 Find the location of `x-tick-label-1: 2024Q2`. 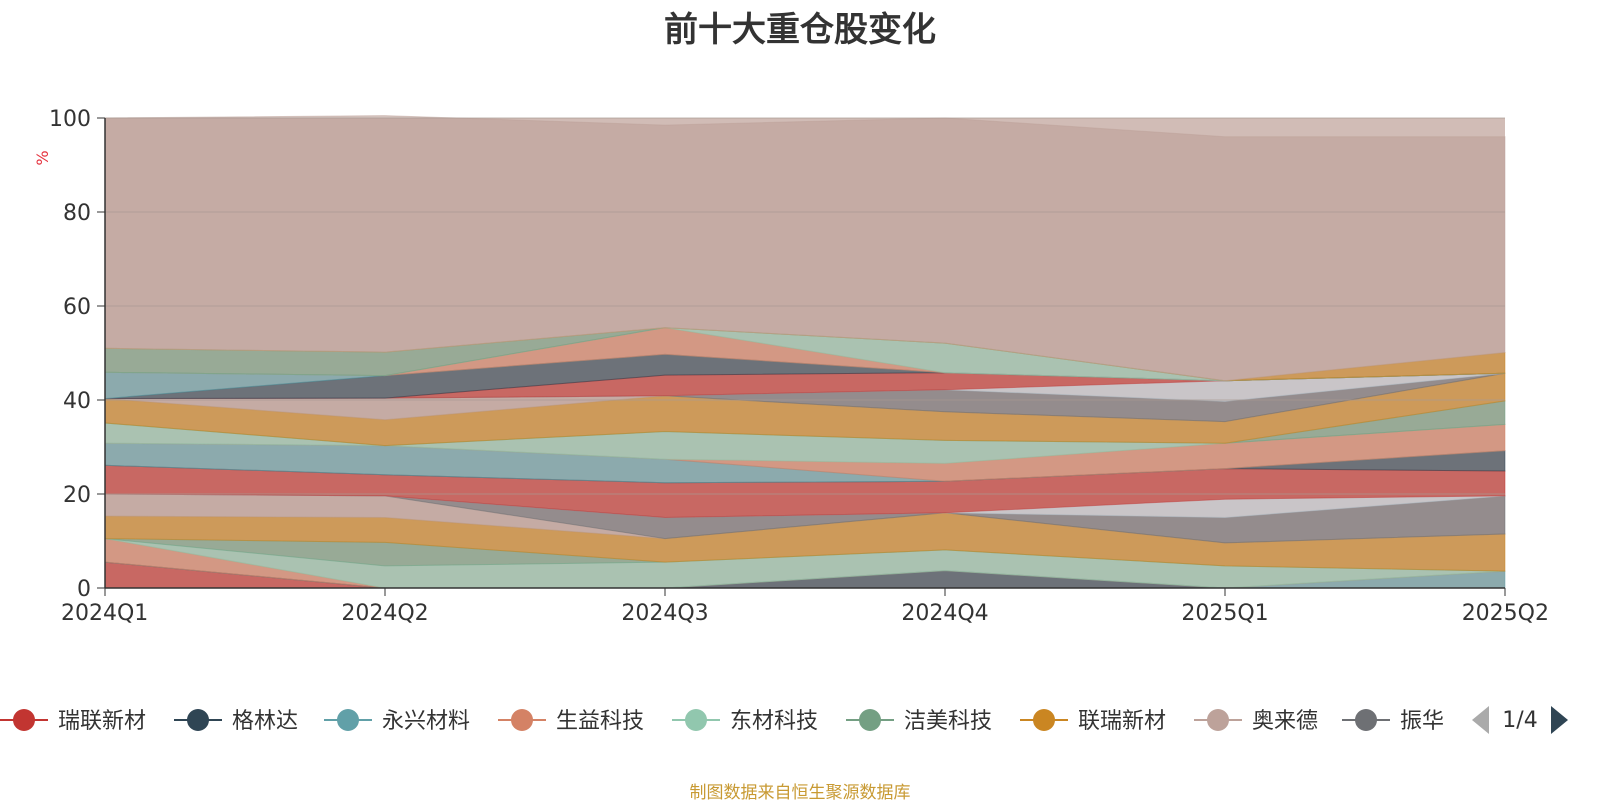

x-tick-label-1: 2024Q2 is located at coordinates (384, 613).